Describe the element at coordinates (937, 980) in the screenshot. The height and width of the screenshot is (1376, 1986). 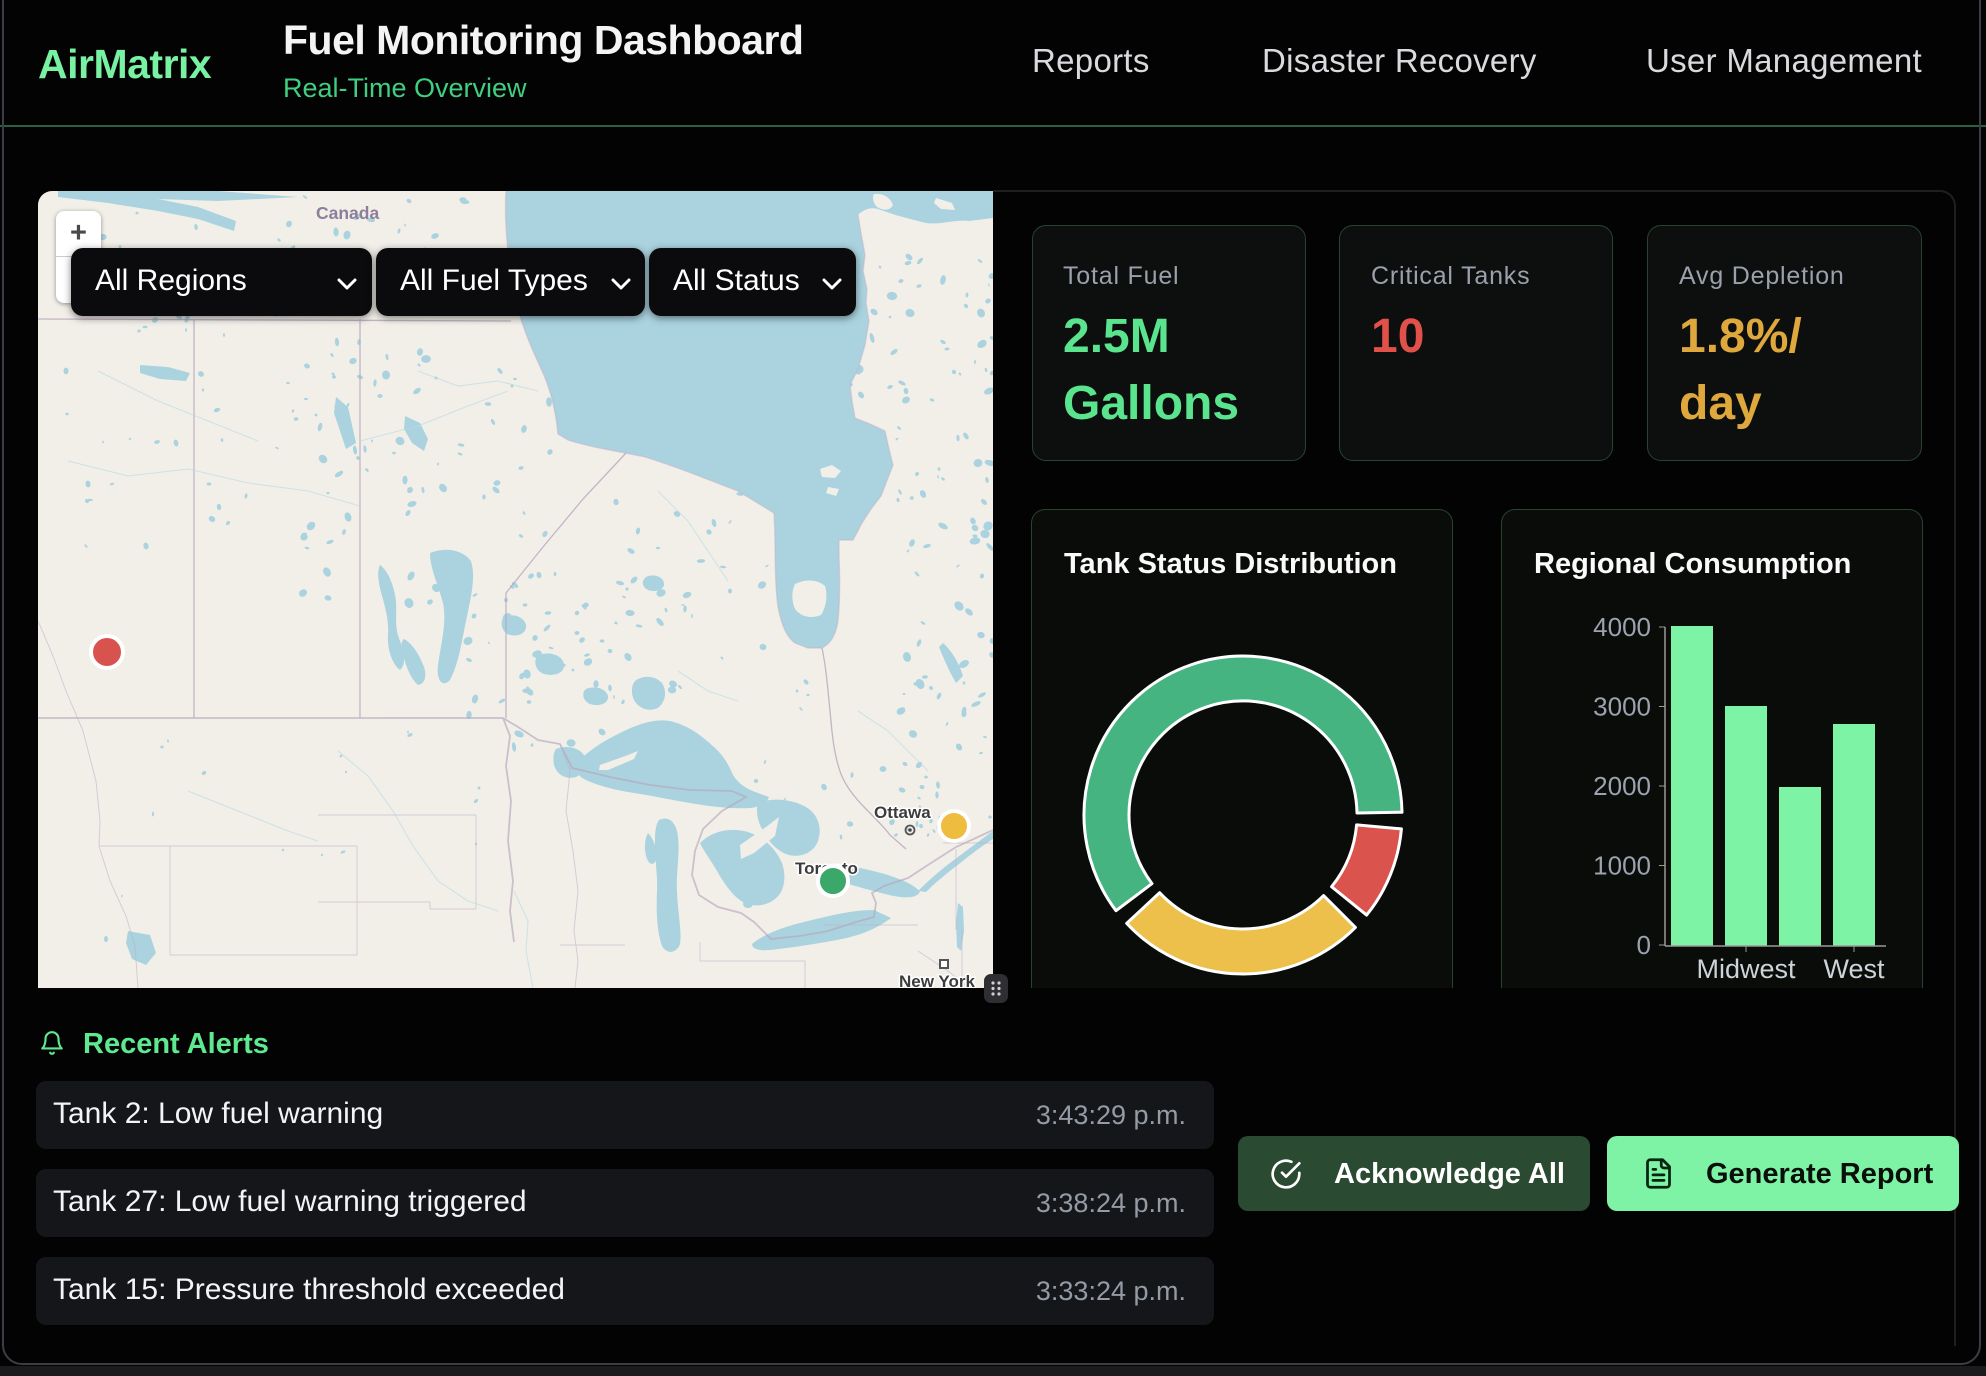
I see `svg-text: New York` at that location.